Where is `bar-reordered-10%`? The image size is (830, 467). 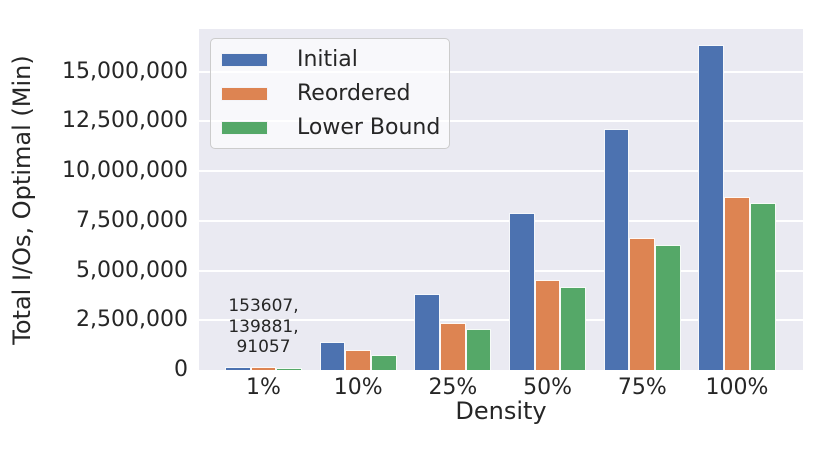 bar-reordered-10% is located at coordinates (358, 360).